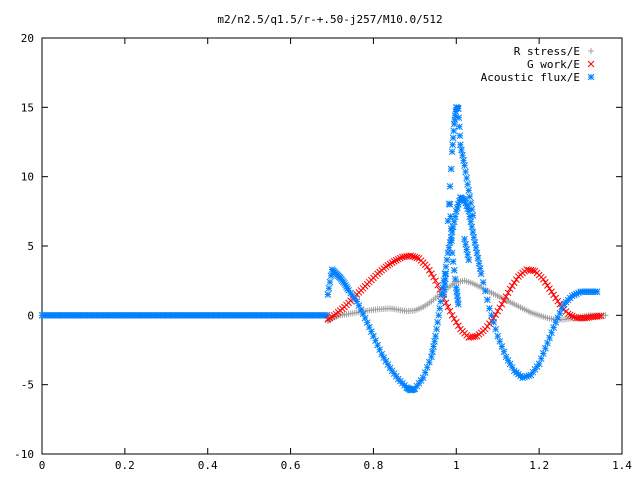 The height and width of the screenshot is (480, 640). I want to click on legend-label: Acoustic flux/E, so click(530, 77).